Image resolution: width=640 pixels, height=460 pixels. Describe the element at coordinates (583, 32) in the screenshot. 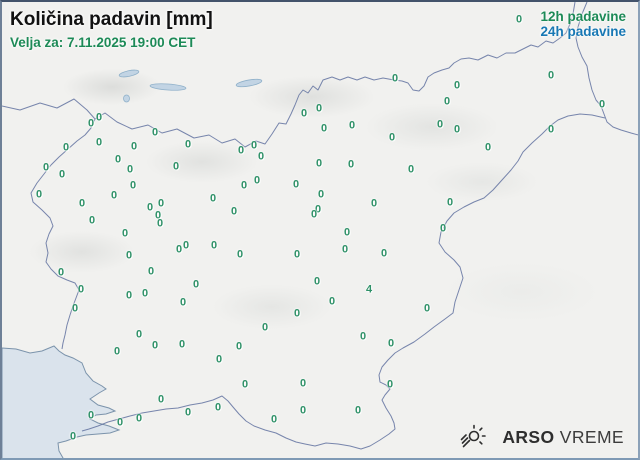

I see `legend-item-24h-padavine: 24h padavine` at that location.